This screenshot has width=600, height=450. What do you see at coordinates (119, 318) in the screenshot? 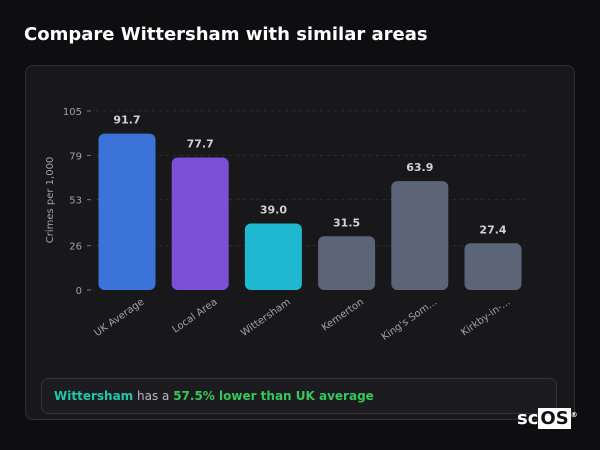
I see `x-tick-label: UK Average` at bounding box center [119, 318].